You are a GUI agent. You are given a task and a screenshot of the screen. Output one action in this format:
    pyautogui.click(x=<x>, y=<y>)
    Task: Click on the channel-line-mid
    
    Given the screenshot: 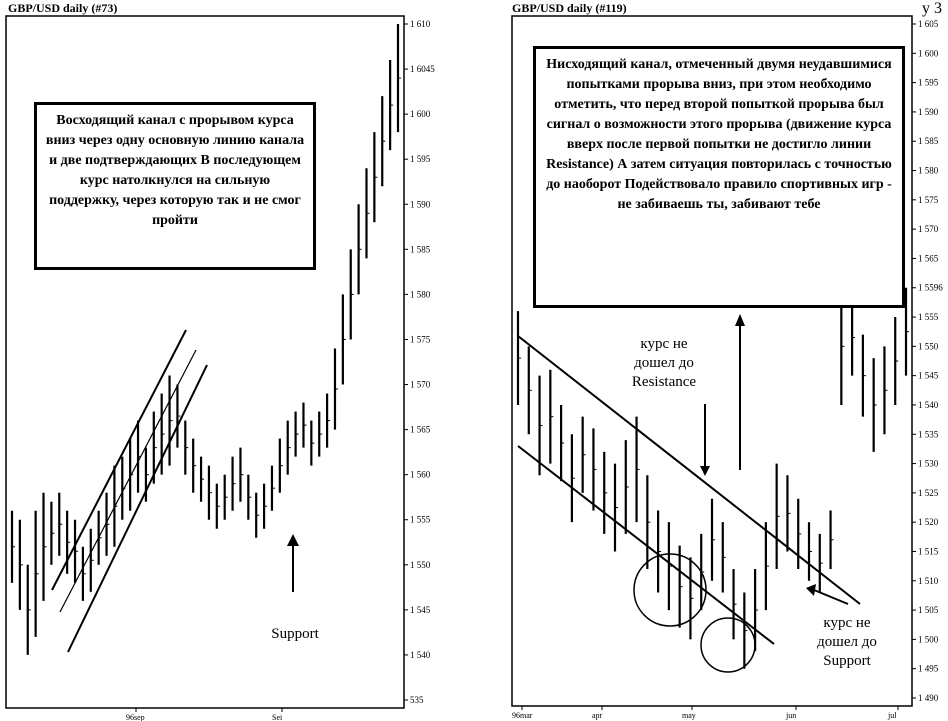 What is the action you would take?
    pyautogui.click(x=128, y=481)
    